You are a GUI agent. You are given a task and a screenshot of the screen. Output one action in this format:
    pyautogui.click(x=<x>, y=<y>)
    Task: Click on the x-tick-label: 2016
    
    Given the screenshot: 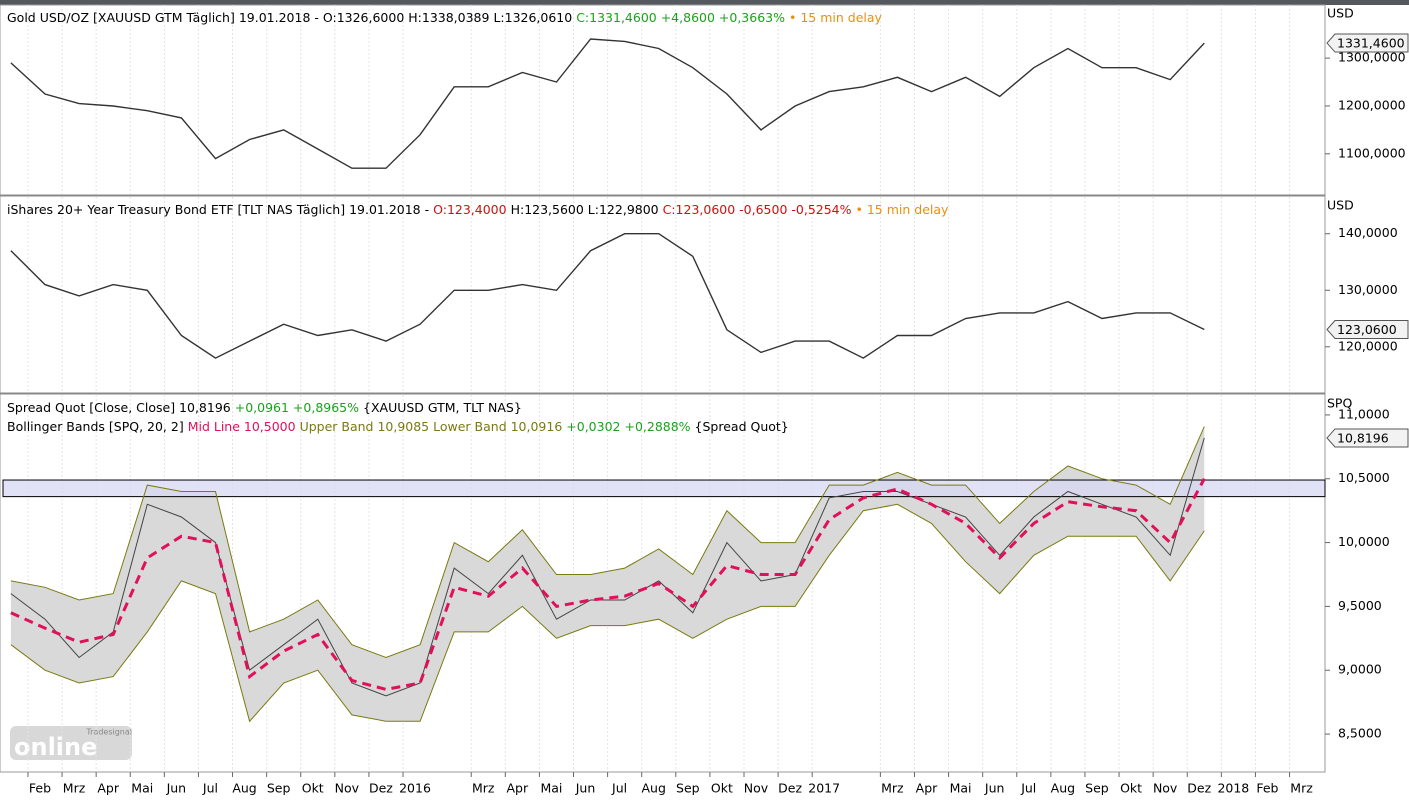 What is the action you would take?
    pyautogui.click(x=415, y=788)
    